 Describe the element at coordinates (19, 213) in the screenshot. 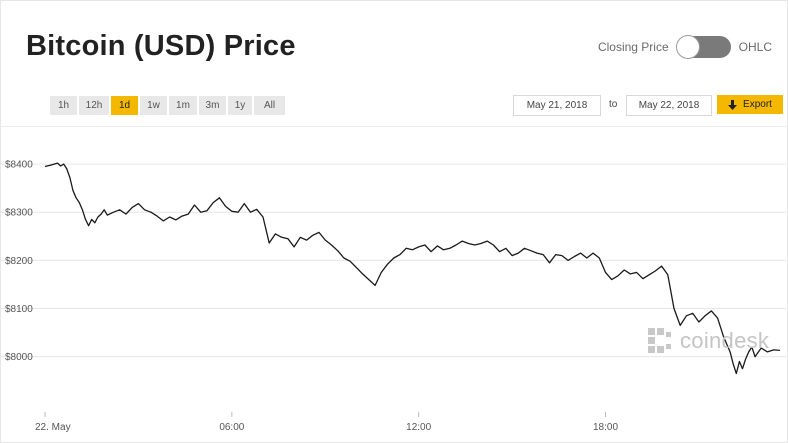

I see `y-tick-label: $8300` at that location.